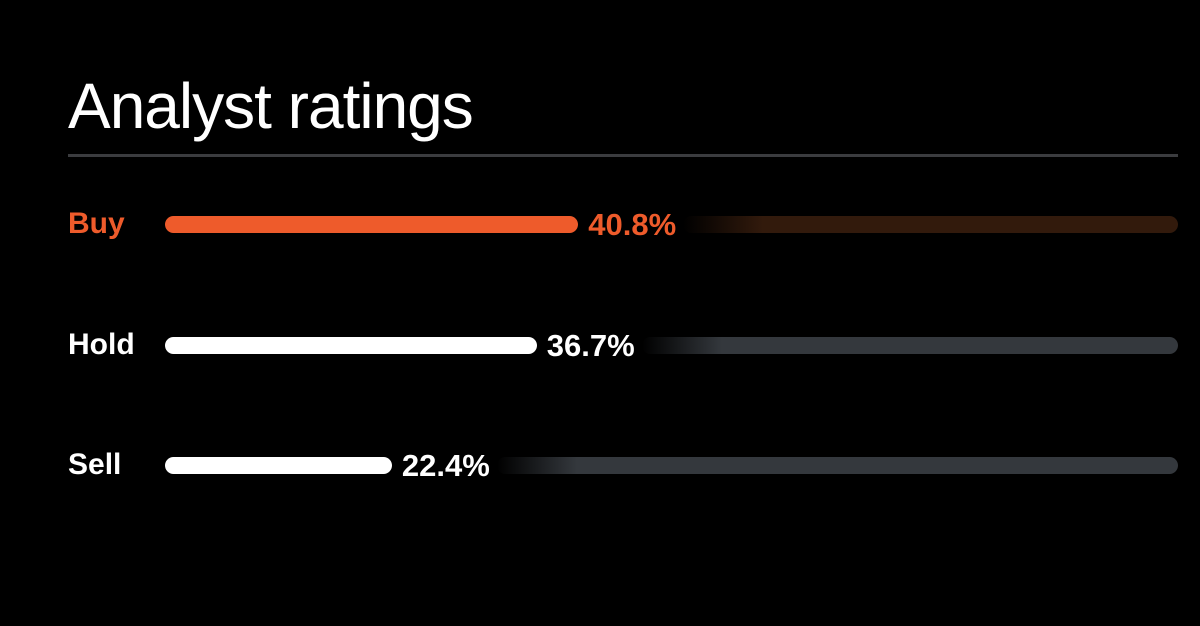 This screenshot has width=1200, height=626. Describe the element at coordinates (96, 223) in the screenshot. I see `rating-label-buy: Buy` at that location.